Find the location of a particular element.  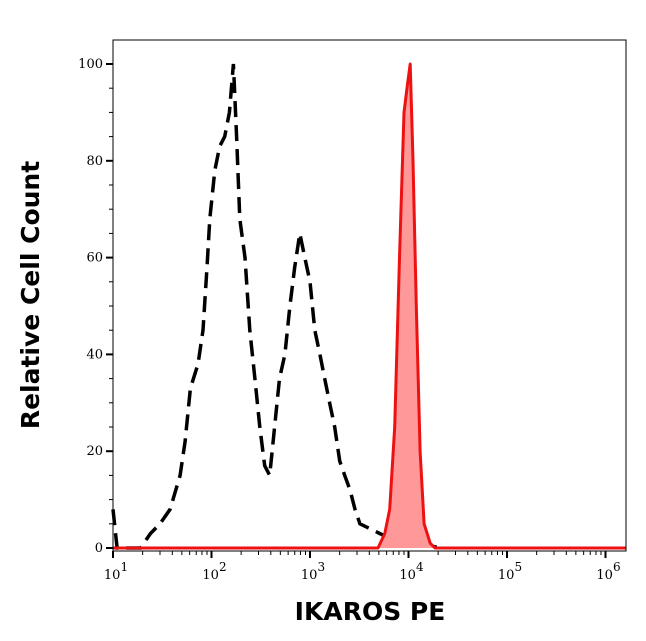

y-tick-label: 40 is located at coordinates (94, 354).